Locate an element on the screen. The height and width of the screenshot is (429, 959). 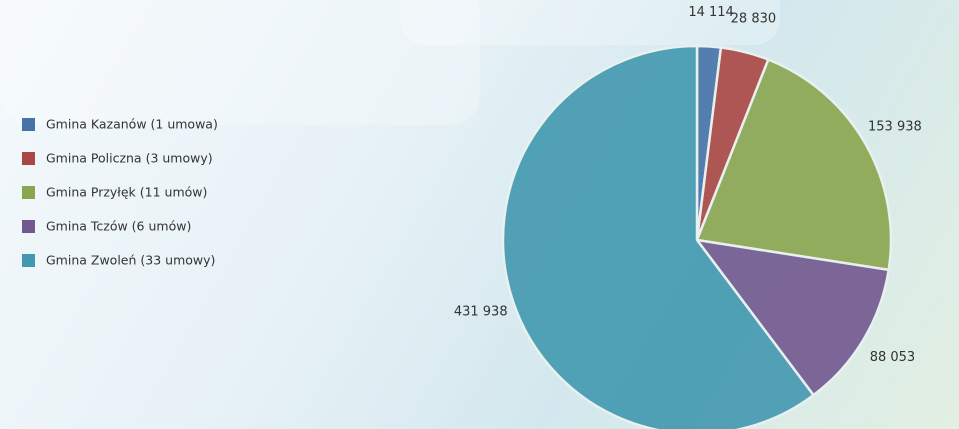
data-label: 14 114 is located at coordinates (711, 12).